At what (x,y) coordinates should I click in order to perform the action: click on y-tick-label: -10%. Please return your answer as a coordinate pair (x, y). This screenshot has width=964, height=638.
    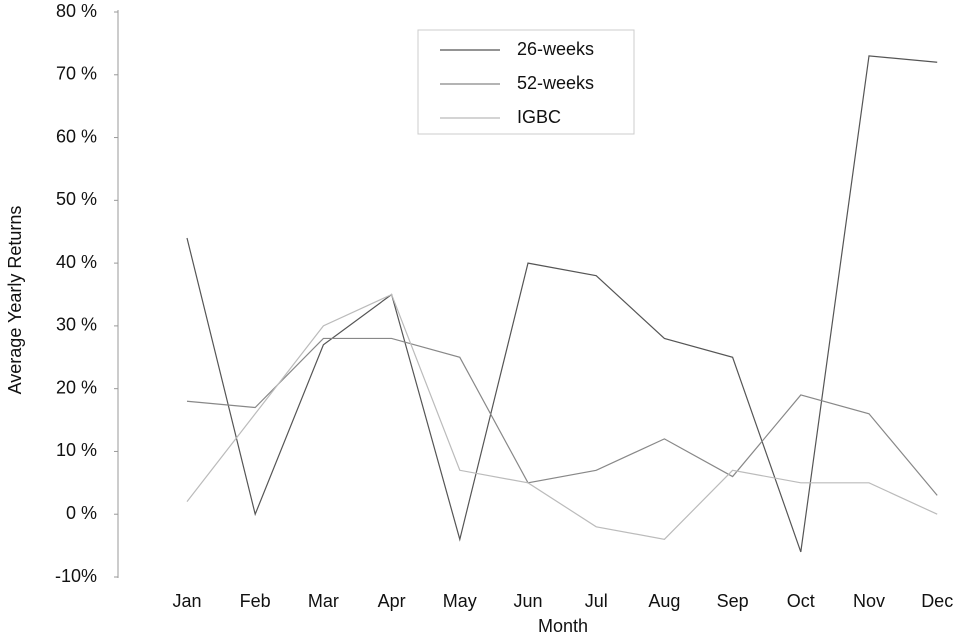
    Looking at the image, I should click on (76, 576).